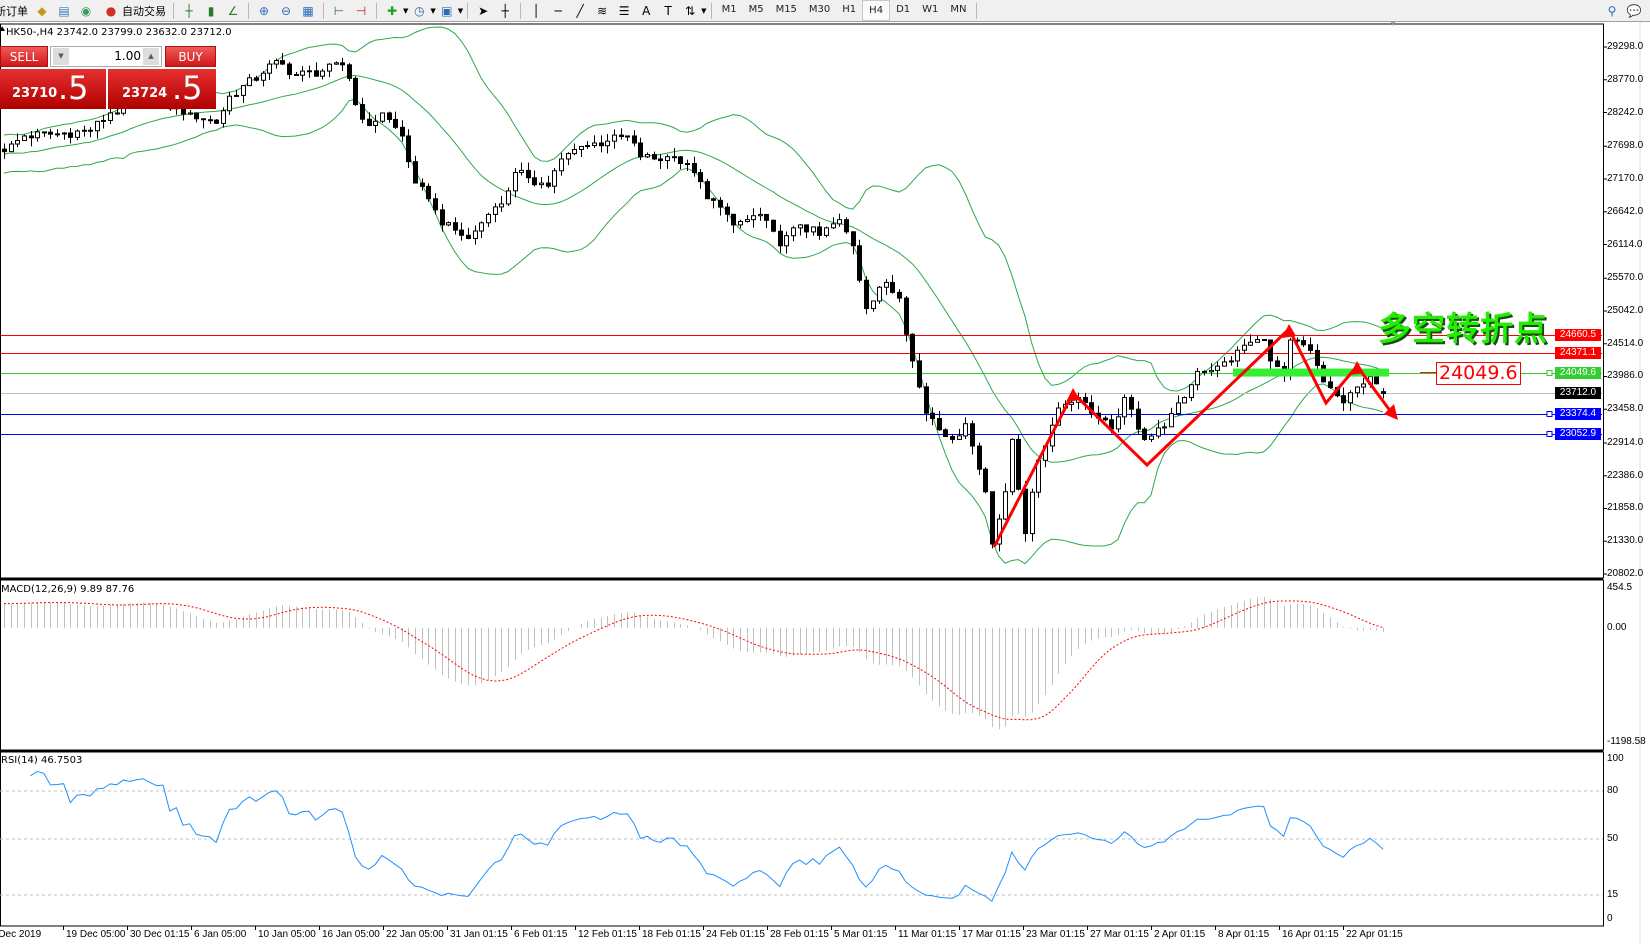  What do you see at coordinates (133, 10) in the screenshot?
I see `auto-trade-button: ● 自动交易` at bounding box center [133, 10].